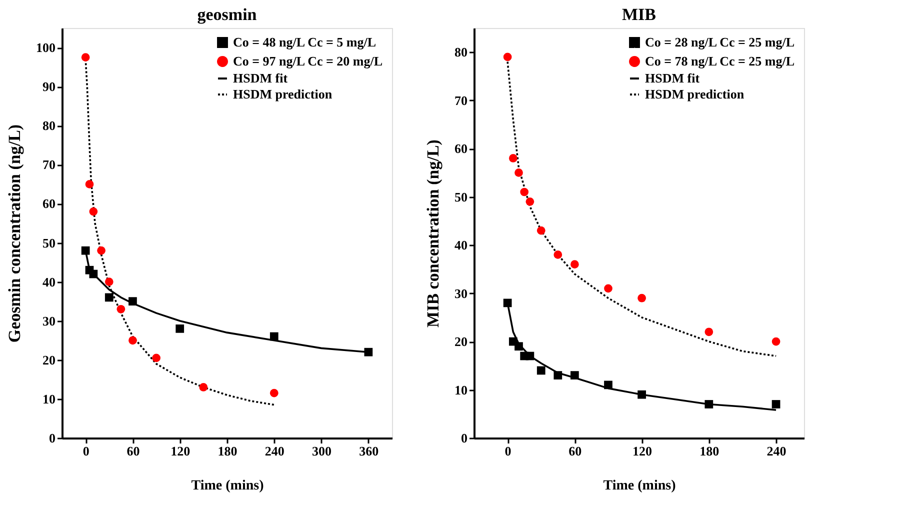 The image size is (902, 516). Describe the element at coordinates (227, 14) in the screenshot. I see `chart-title: geosmin` at that location.